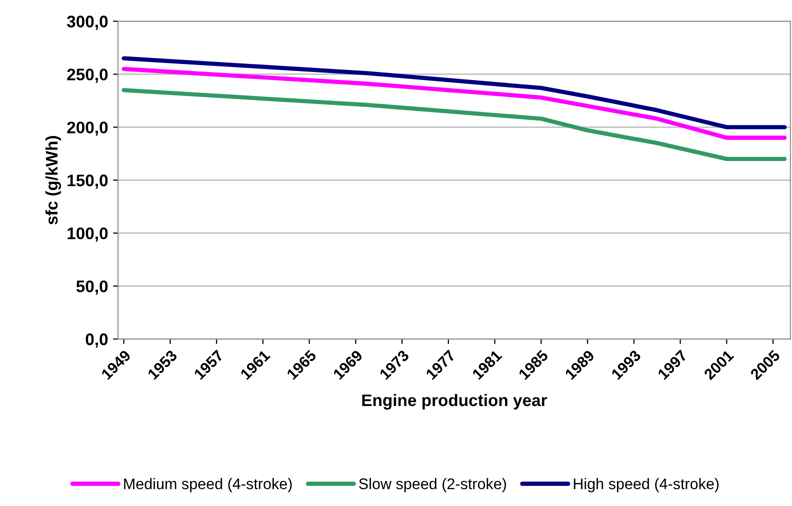  What do you see at coordinates (92, 287) in the screenshot?
I see `y-tick-label: 50,0` at bounding box center [92, 287].